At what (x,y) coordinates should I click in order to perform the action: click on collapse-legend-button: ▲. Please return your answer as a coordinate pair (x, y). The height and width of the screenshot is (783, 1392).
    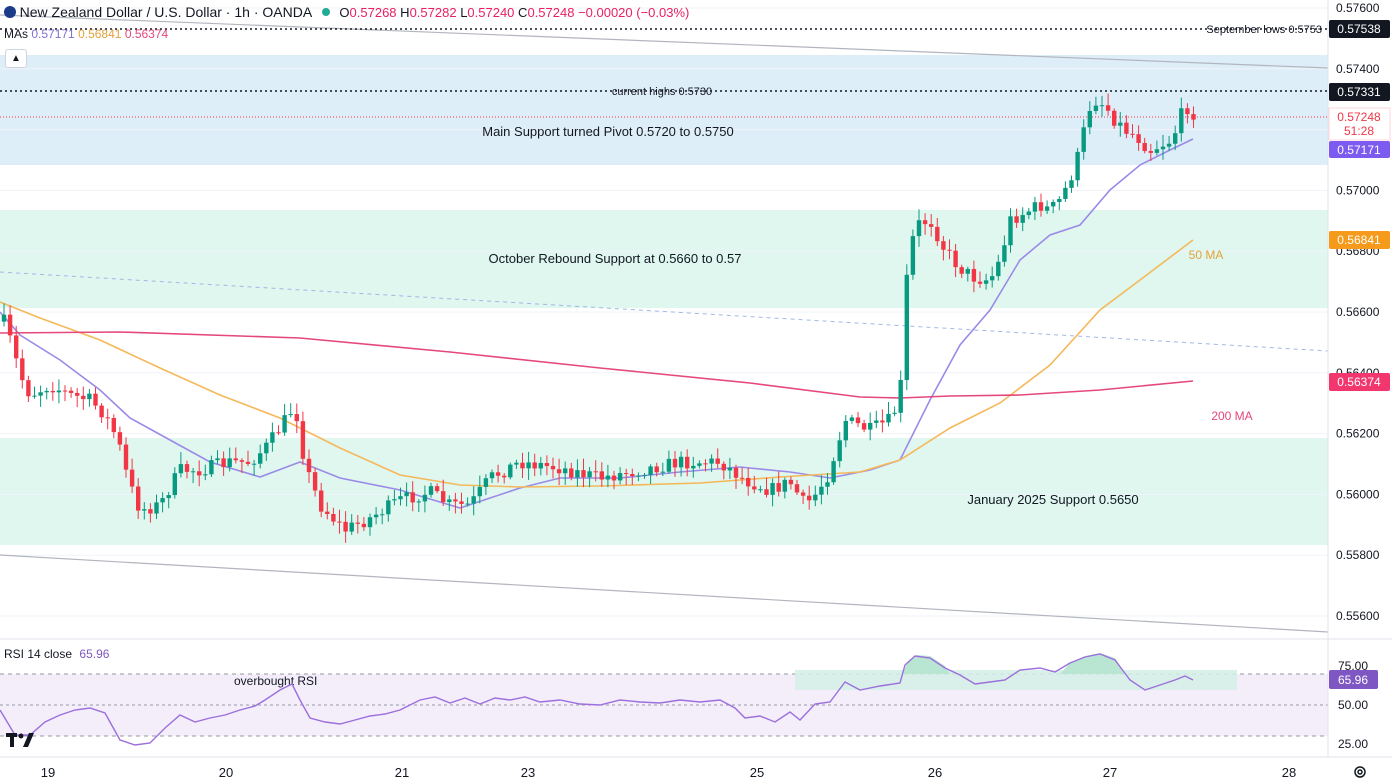
    Looking at the image, I should click on (16, 58).